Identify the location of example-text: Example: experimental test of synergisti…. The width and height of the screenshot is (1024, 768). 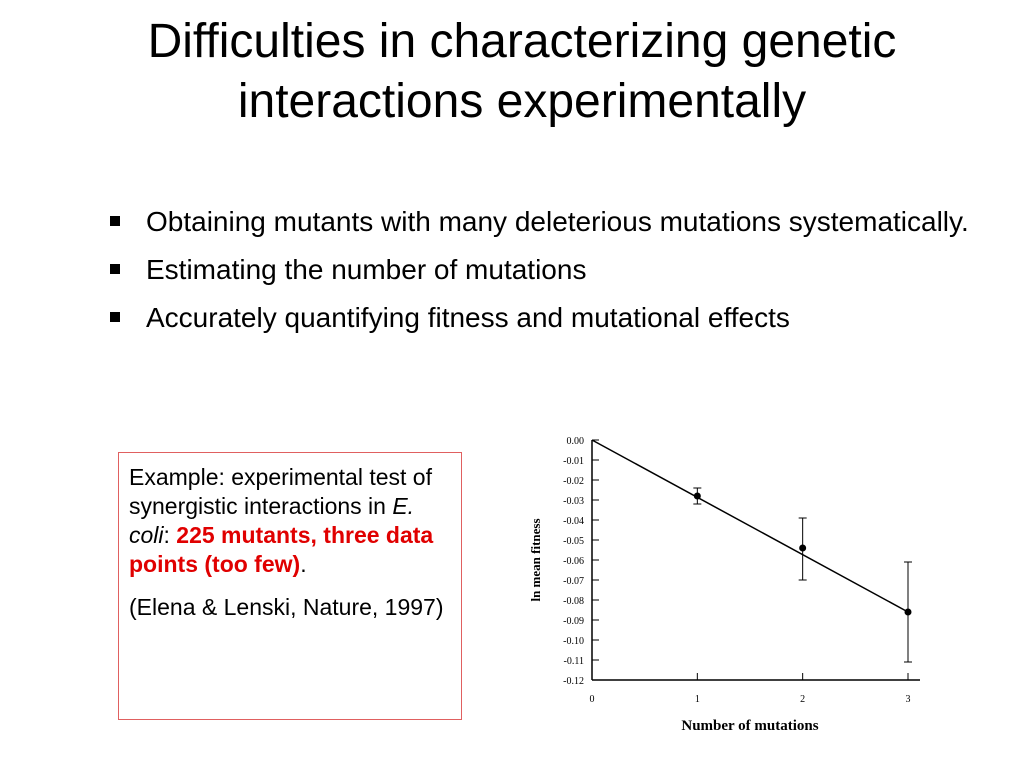
(290, 521).